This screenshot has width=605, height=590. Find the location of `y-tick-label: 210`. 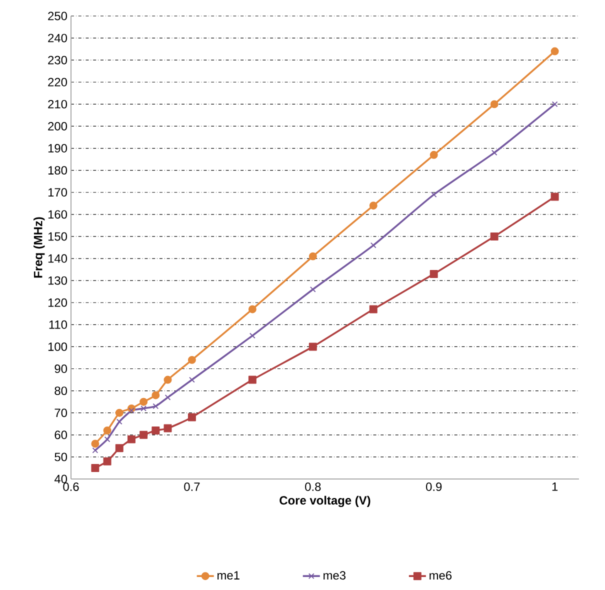

y-tick-label: 210 is located at coordinates (58, 104).